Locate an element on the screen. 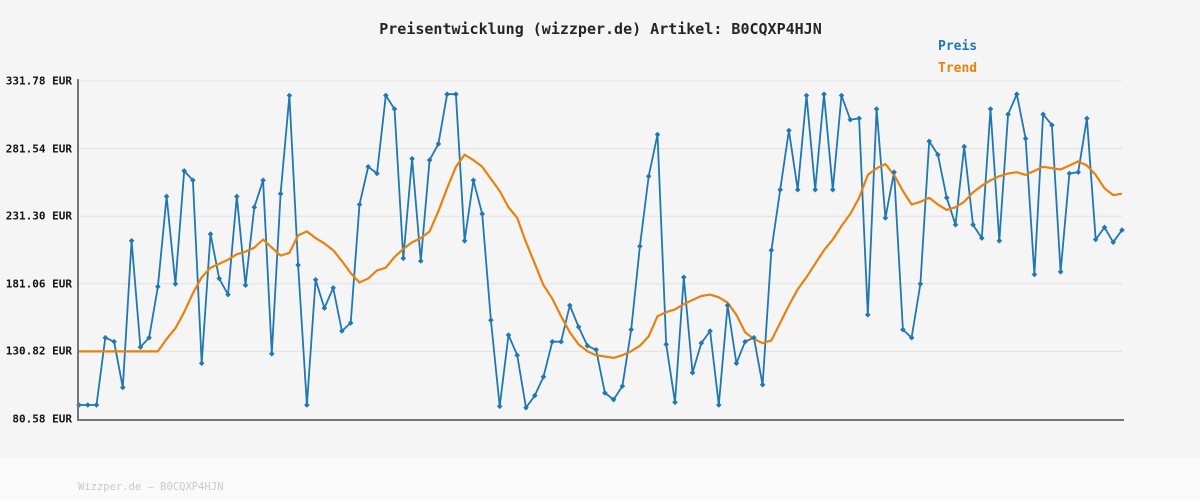  y-tick-label: 231.30 EUR is located at coordinates (38, 216).